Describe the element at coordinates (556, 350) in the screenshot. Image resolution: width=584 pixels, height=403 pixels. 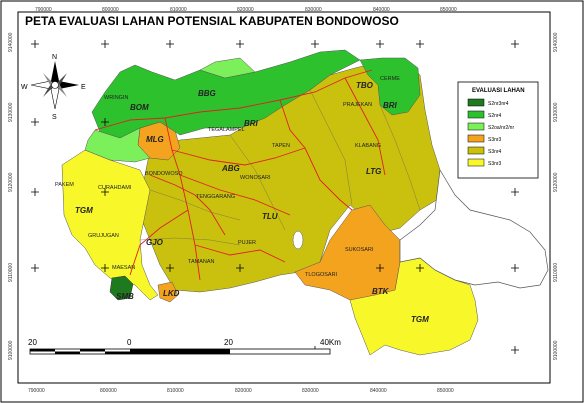
I see `coord-right-label: 9100000` at that location.